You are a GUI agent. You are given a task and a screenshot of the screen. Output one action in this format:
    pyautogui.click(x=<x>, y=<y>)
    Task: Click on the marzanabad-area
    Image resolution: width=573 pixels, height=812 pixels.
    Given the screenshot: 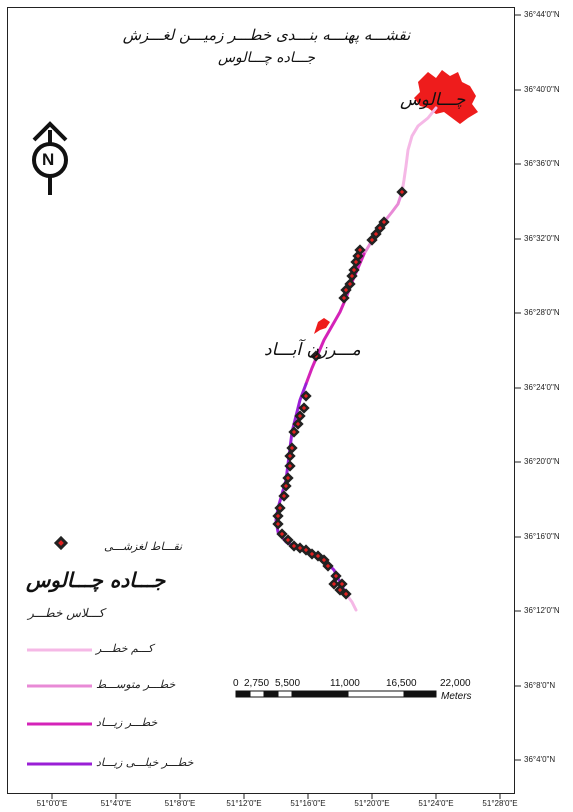 What is the action you would take?
    pyautogui.click(x=322, y=326)
    